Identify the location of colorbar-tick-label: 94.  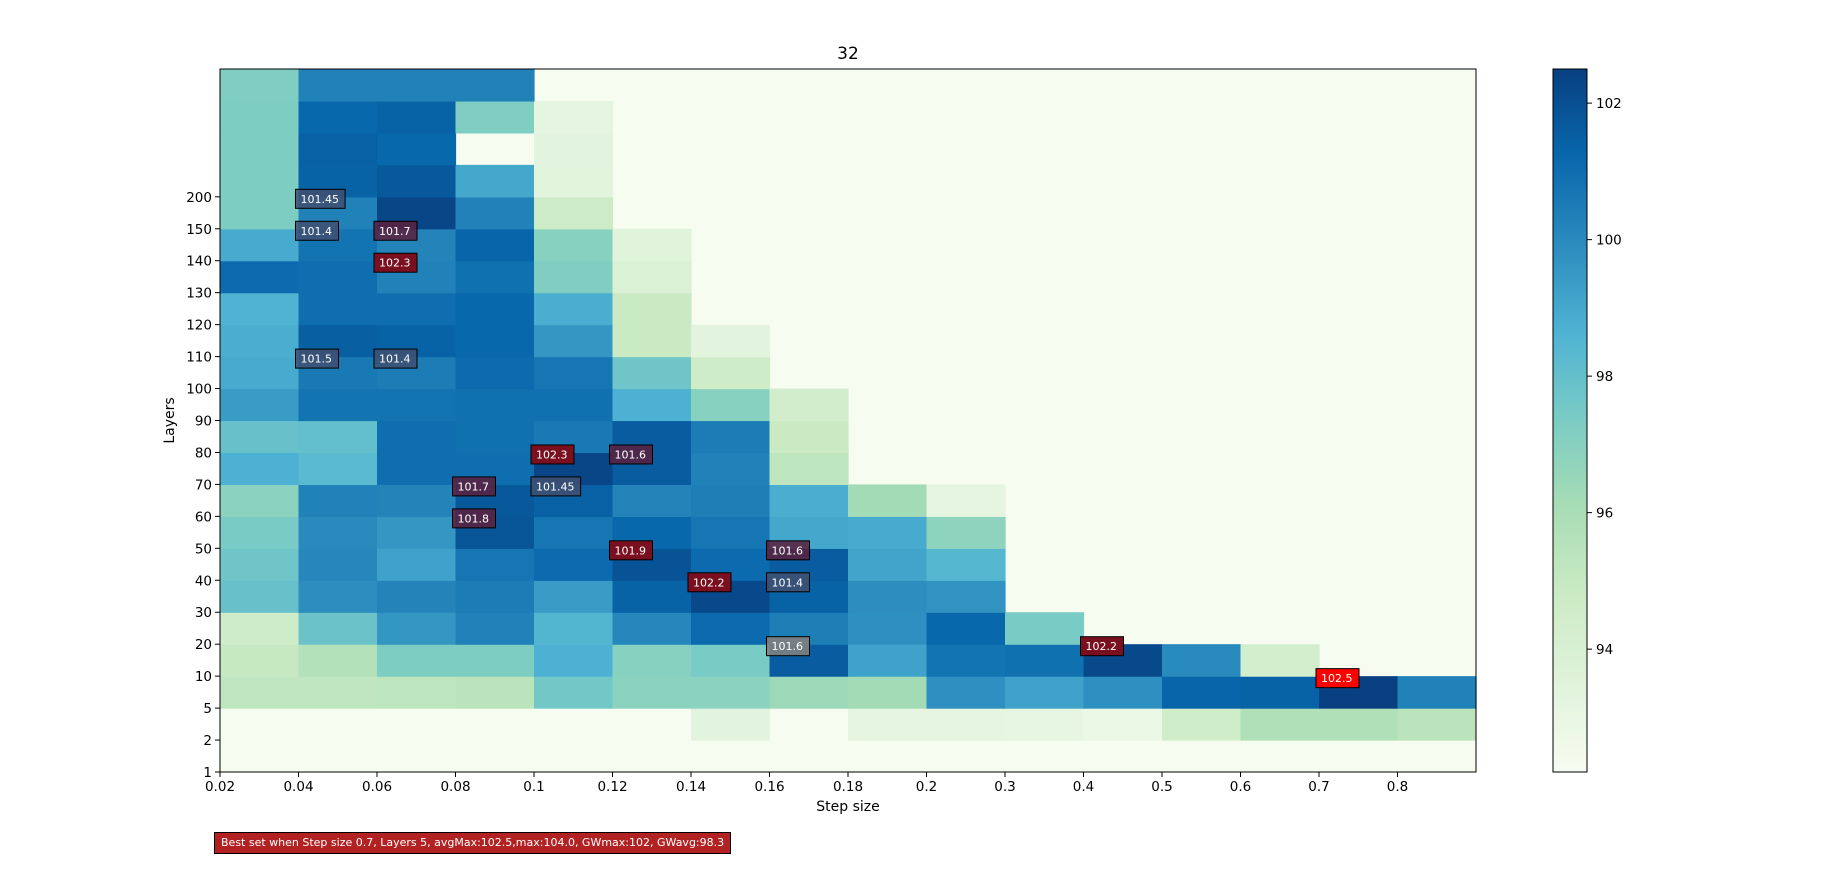
(1604, 650).